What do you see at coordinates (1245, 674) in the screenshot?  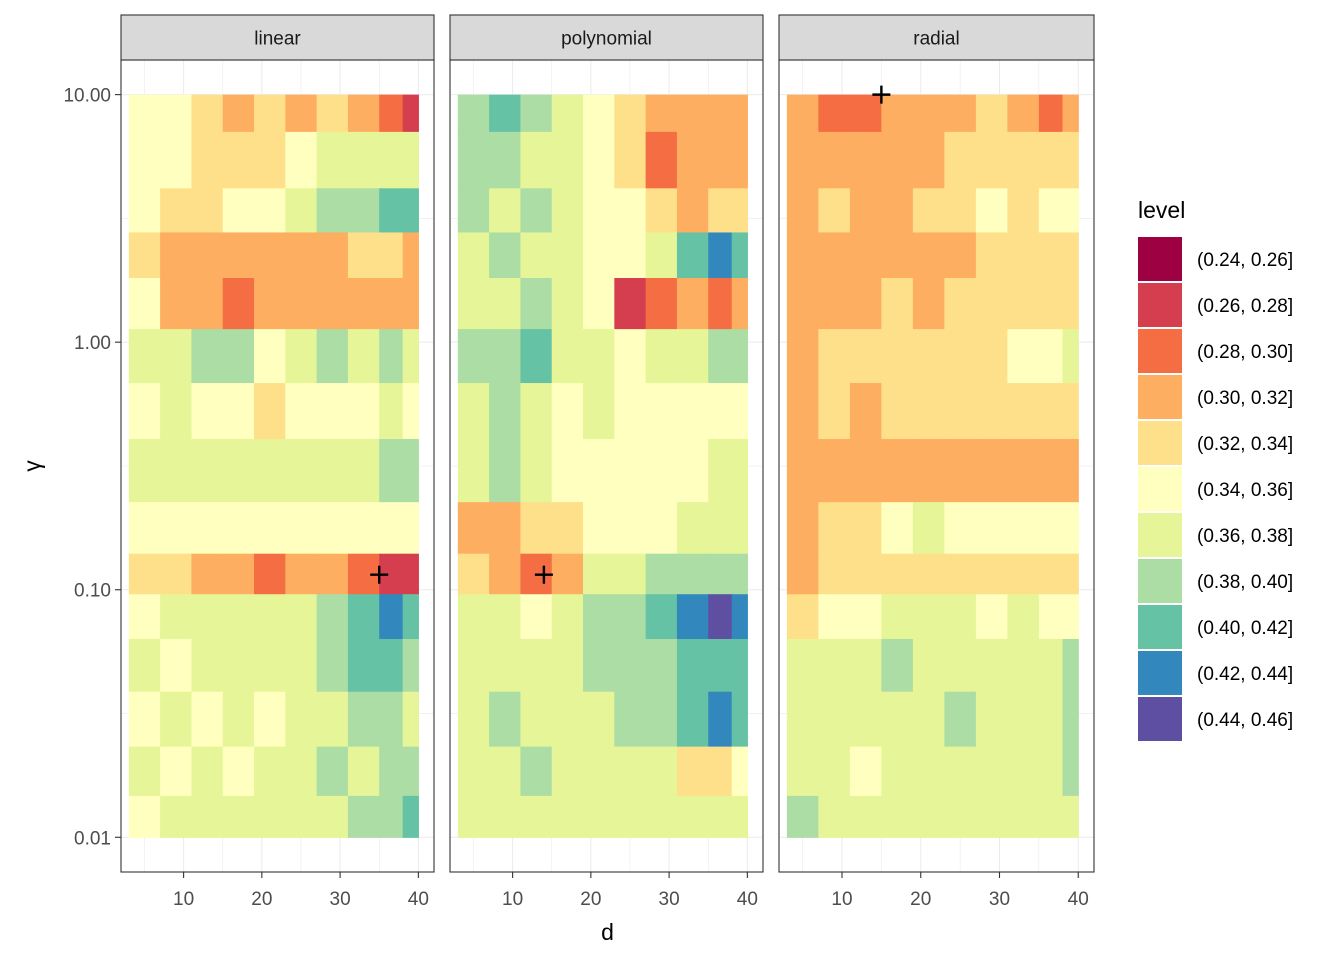 I see `legend-label: (0.42, 0.44]` at bounding box center [1245, 674].